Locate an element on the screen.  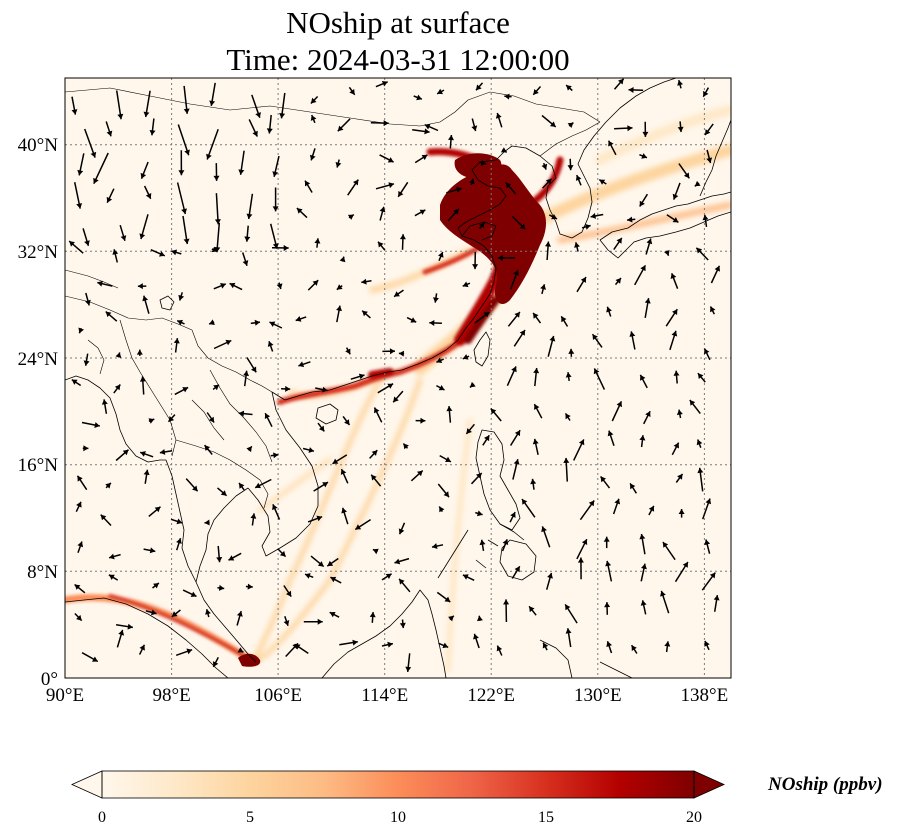
coastline-russia is located at coordinates (641, 100).